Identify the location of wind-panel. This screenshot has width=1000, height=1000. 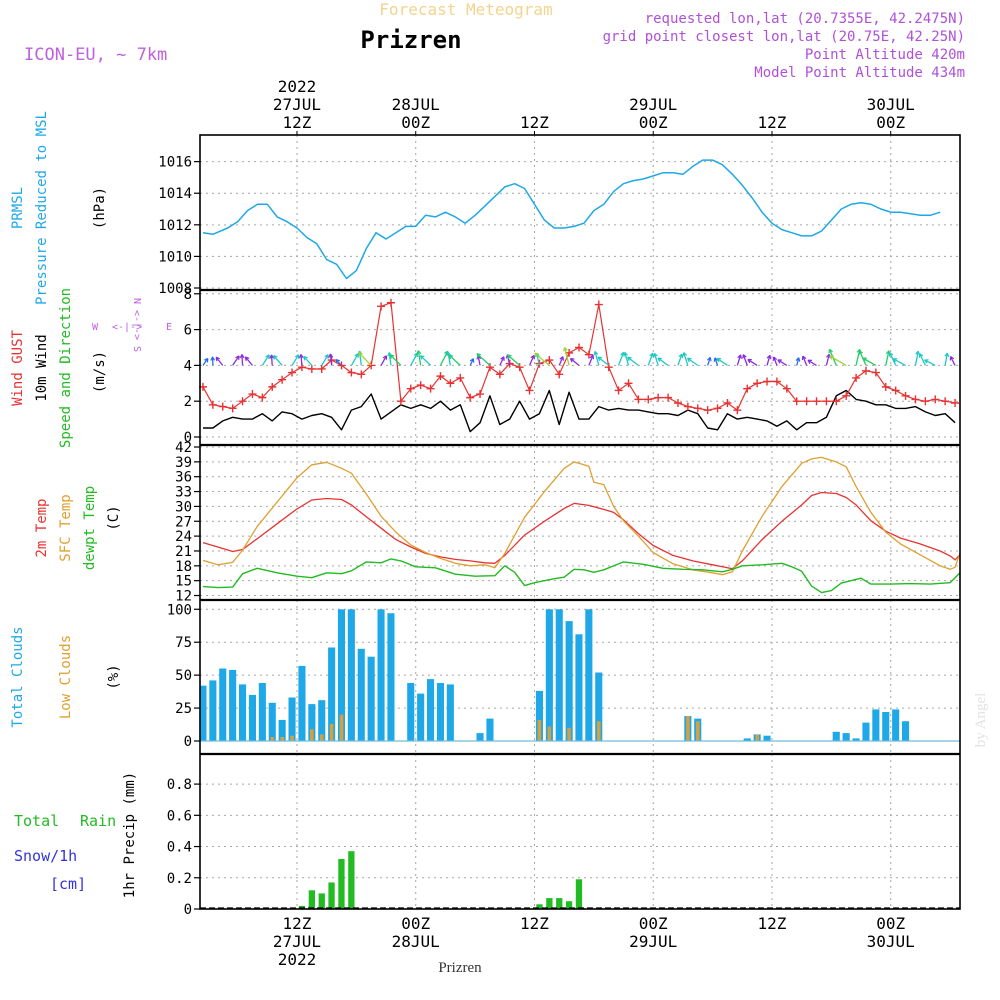
(579, 365).